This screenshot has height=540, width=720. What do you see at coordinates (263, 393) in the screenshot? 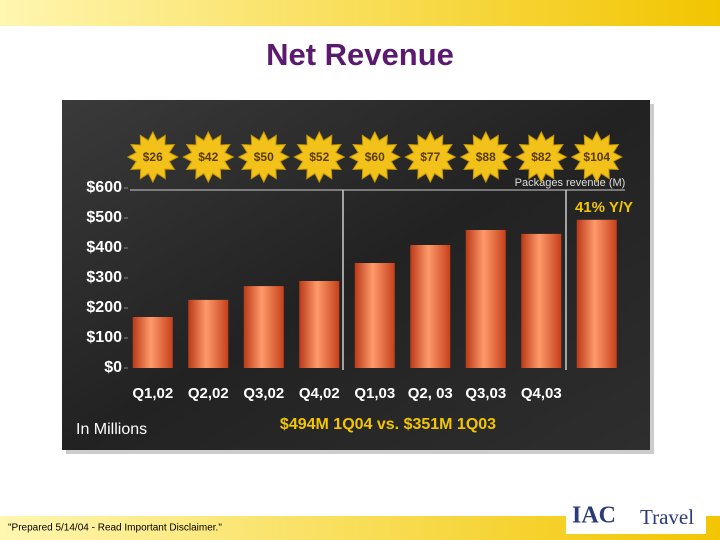
I see `x-tick-label: Q3,02` at bounding box center [263, 393].